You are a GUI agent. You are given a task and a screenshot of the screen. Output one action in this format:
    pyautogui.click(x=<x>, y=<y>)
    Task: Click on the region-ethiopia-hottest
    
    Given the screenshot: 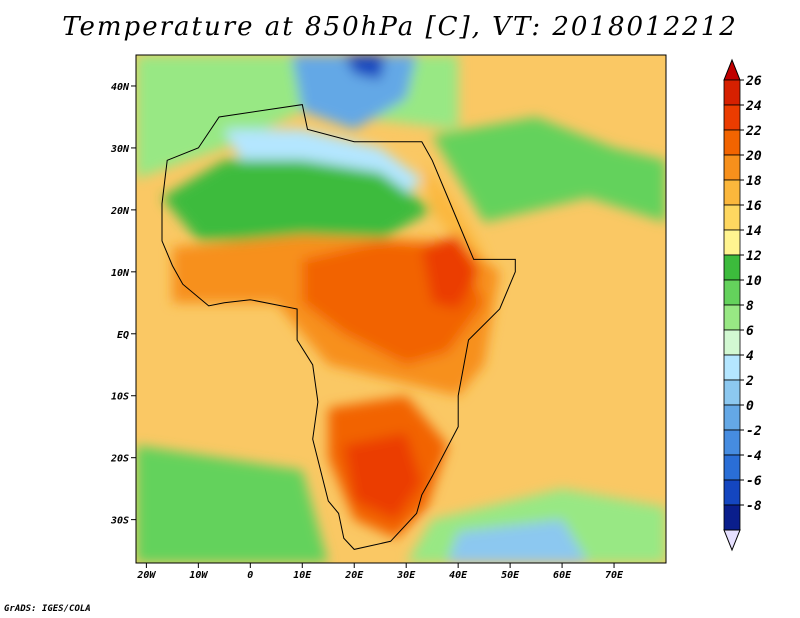 What is the action you would take?
    pyautogui.click(x=450, y=271)
    